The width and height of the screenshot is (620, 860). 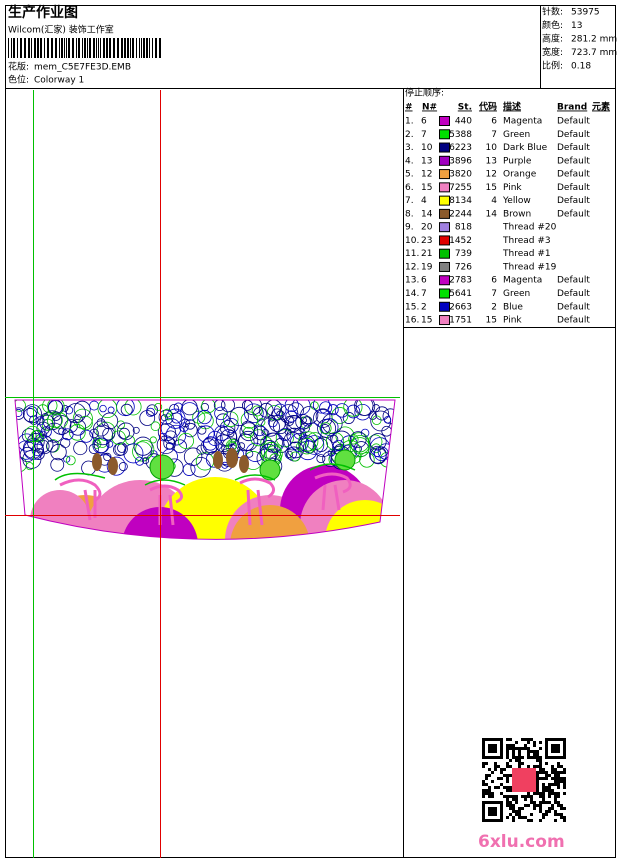 What do you see at coordinates (409, 122) in the screenshot?
I see `stop: 1.` at bounding box center [409, 122].